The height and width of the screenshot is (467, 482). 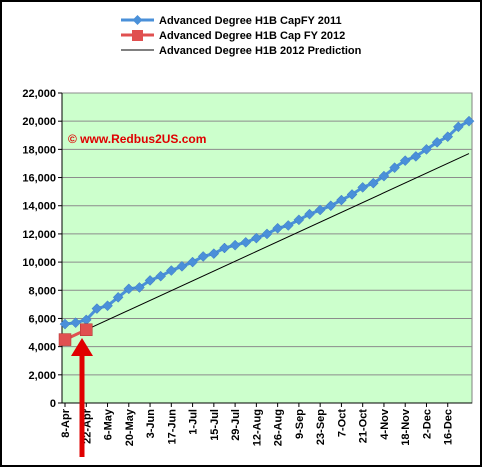 What do you see at coordinates (250, 21) in the screenshot?
I see `legend-label-fy2011: Advanced Degree H1B CapFY 2011` at bounding box center [250, 21].